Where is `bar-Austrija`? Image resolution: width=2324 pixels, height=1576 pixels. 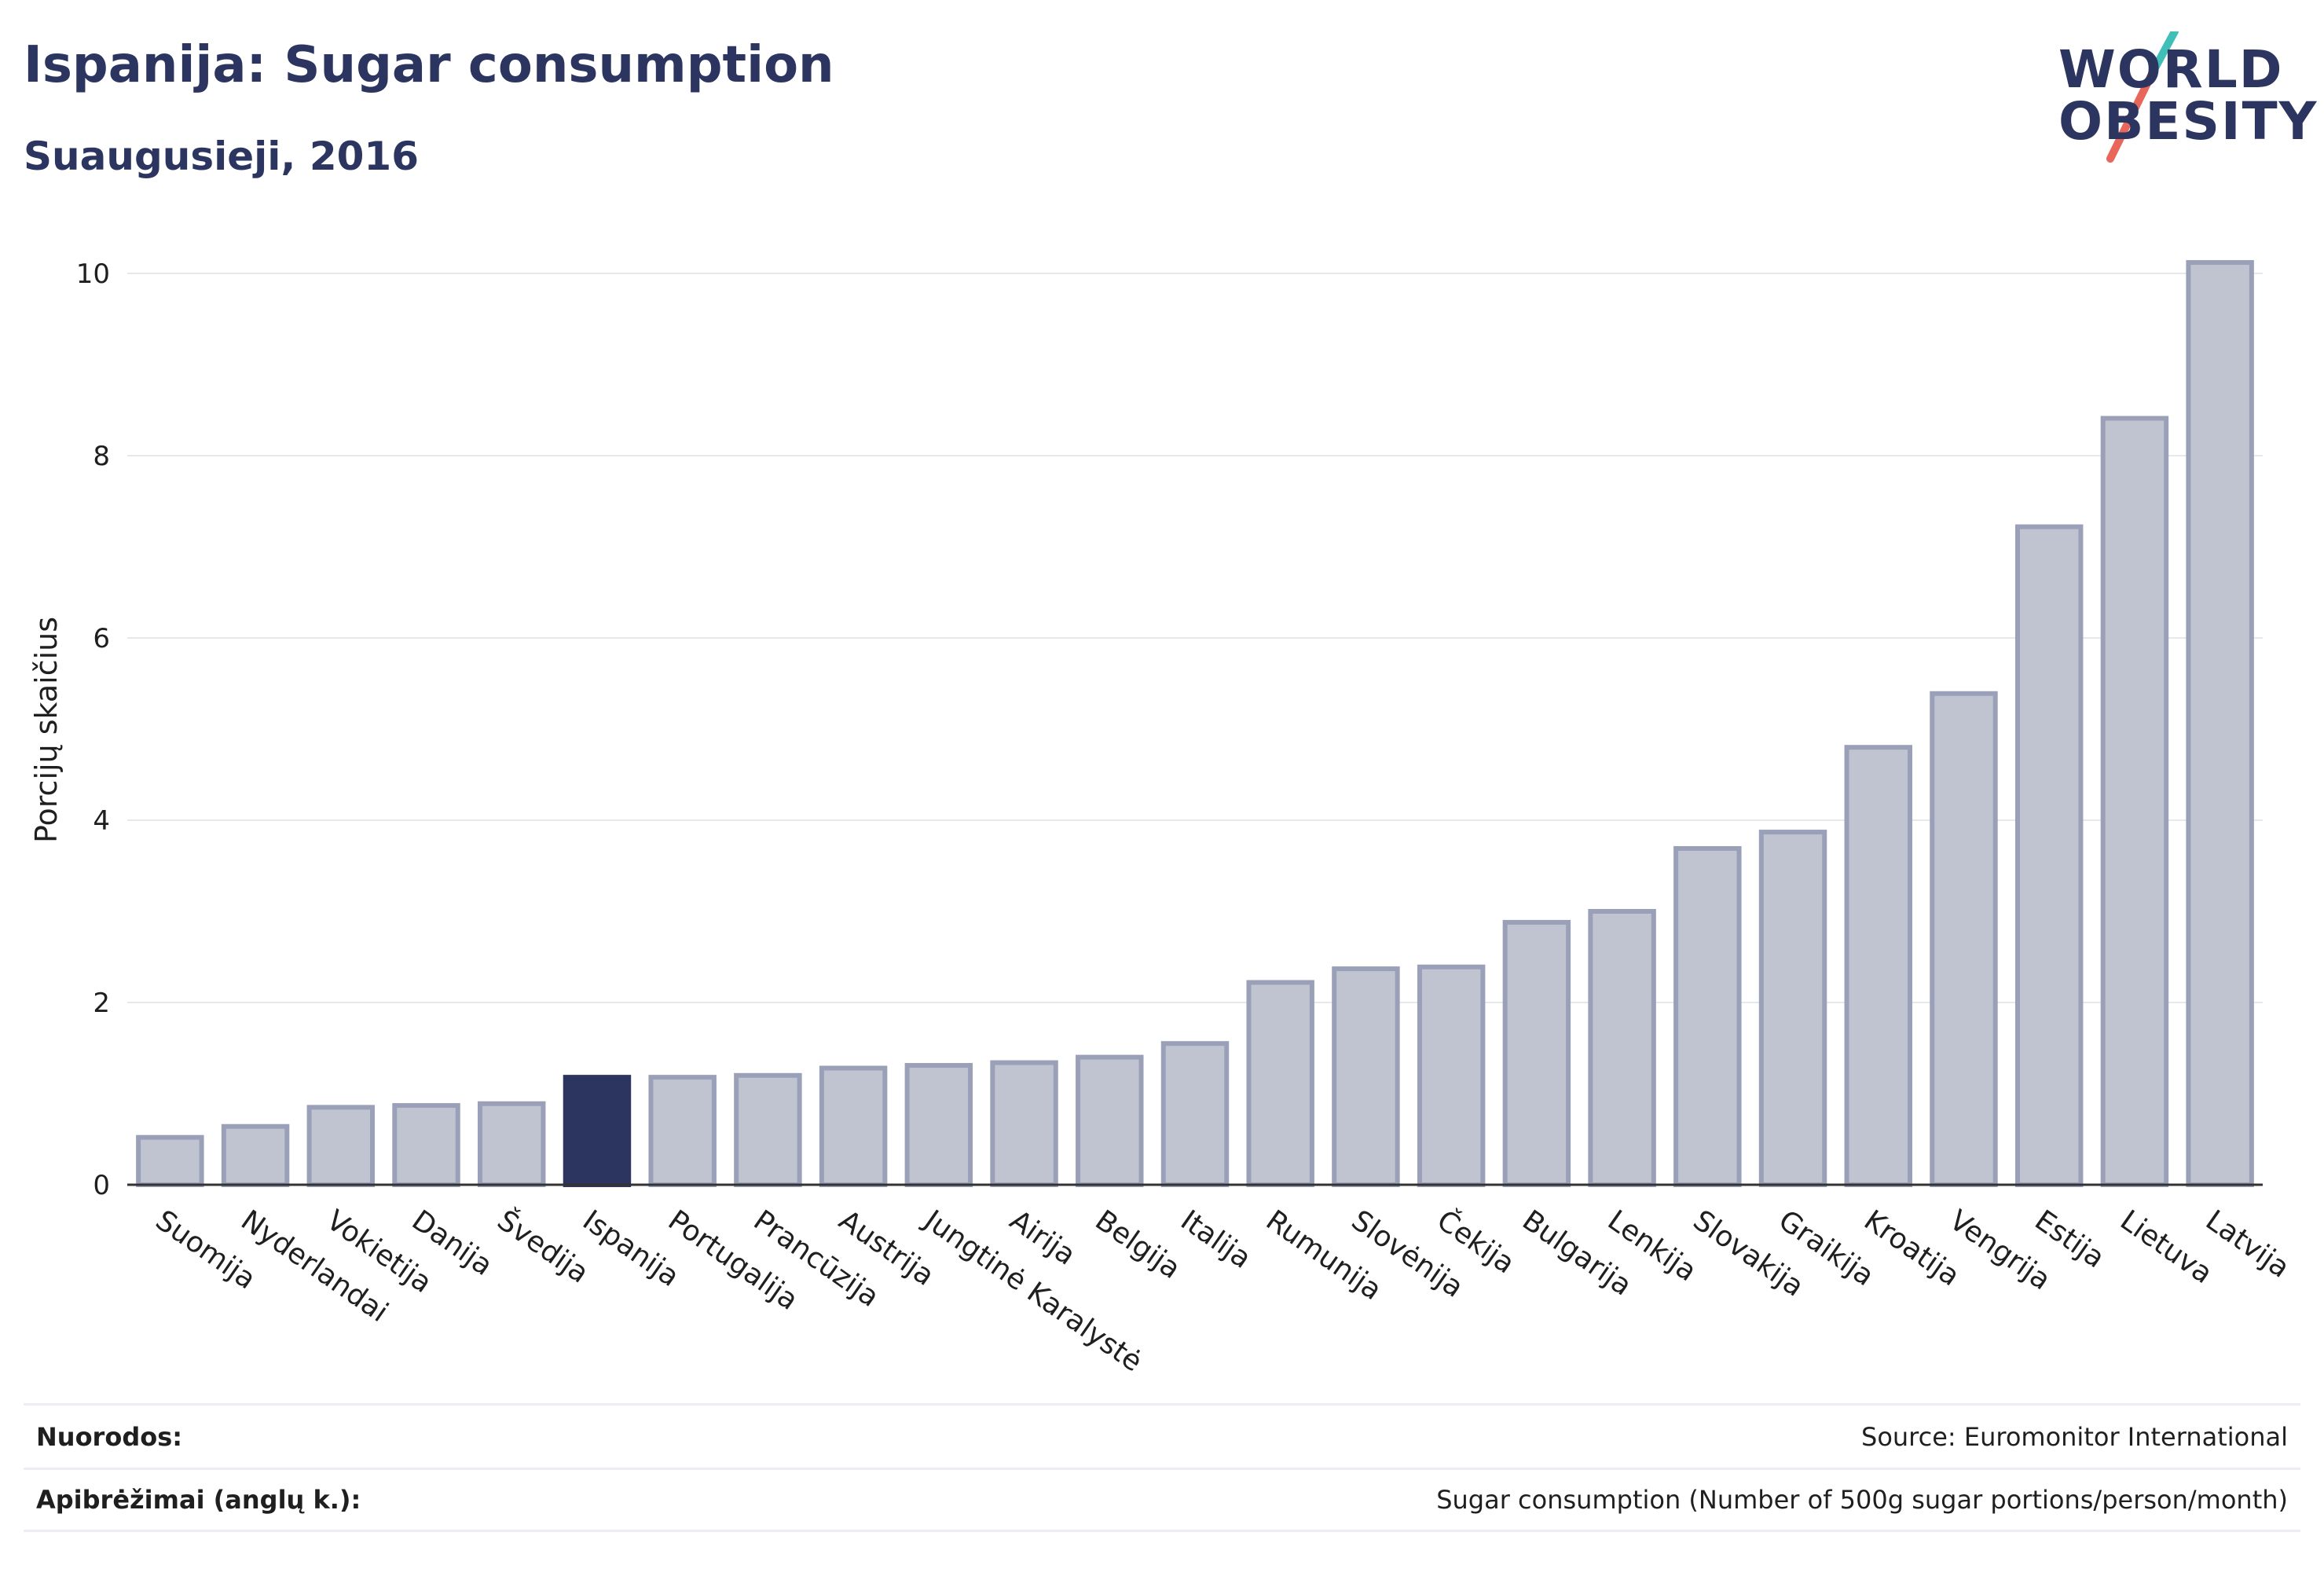 bar-Austrija is located at coordinates (853, 1126).